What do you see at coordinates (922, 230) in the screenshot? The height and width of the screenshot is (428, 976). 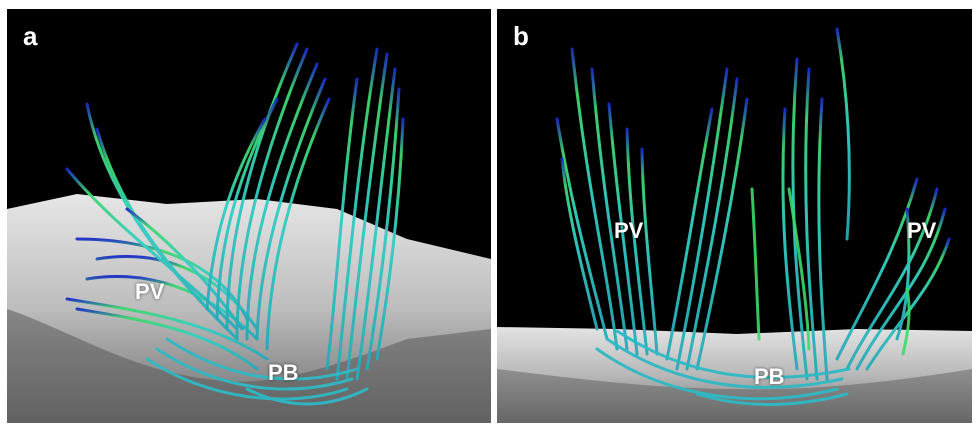 I see `region-label-pv-right: PV` at bounding box center [922, 230].